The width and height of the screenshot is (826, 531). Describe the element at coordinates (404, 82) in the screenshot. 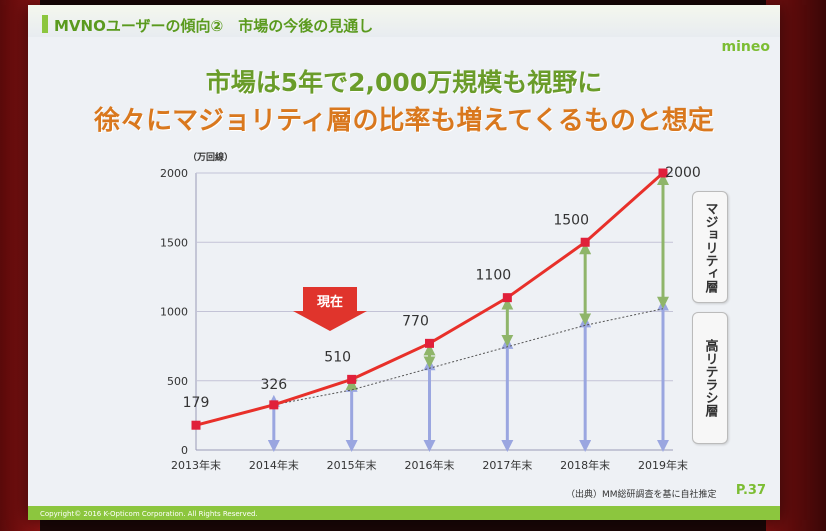

I see `headline-line1: 市場は5年で2,000万規模も視野に` at that location.